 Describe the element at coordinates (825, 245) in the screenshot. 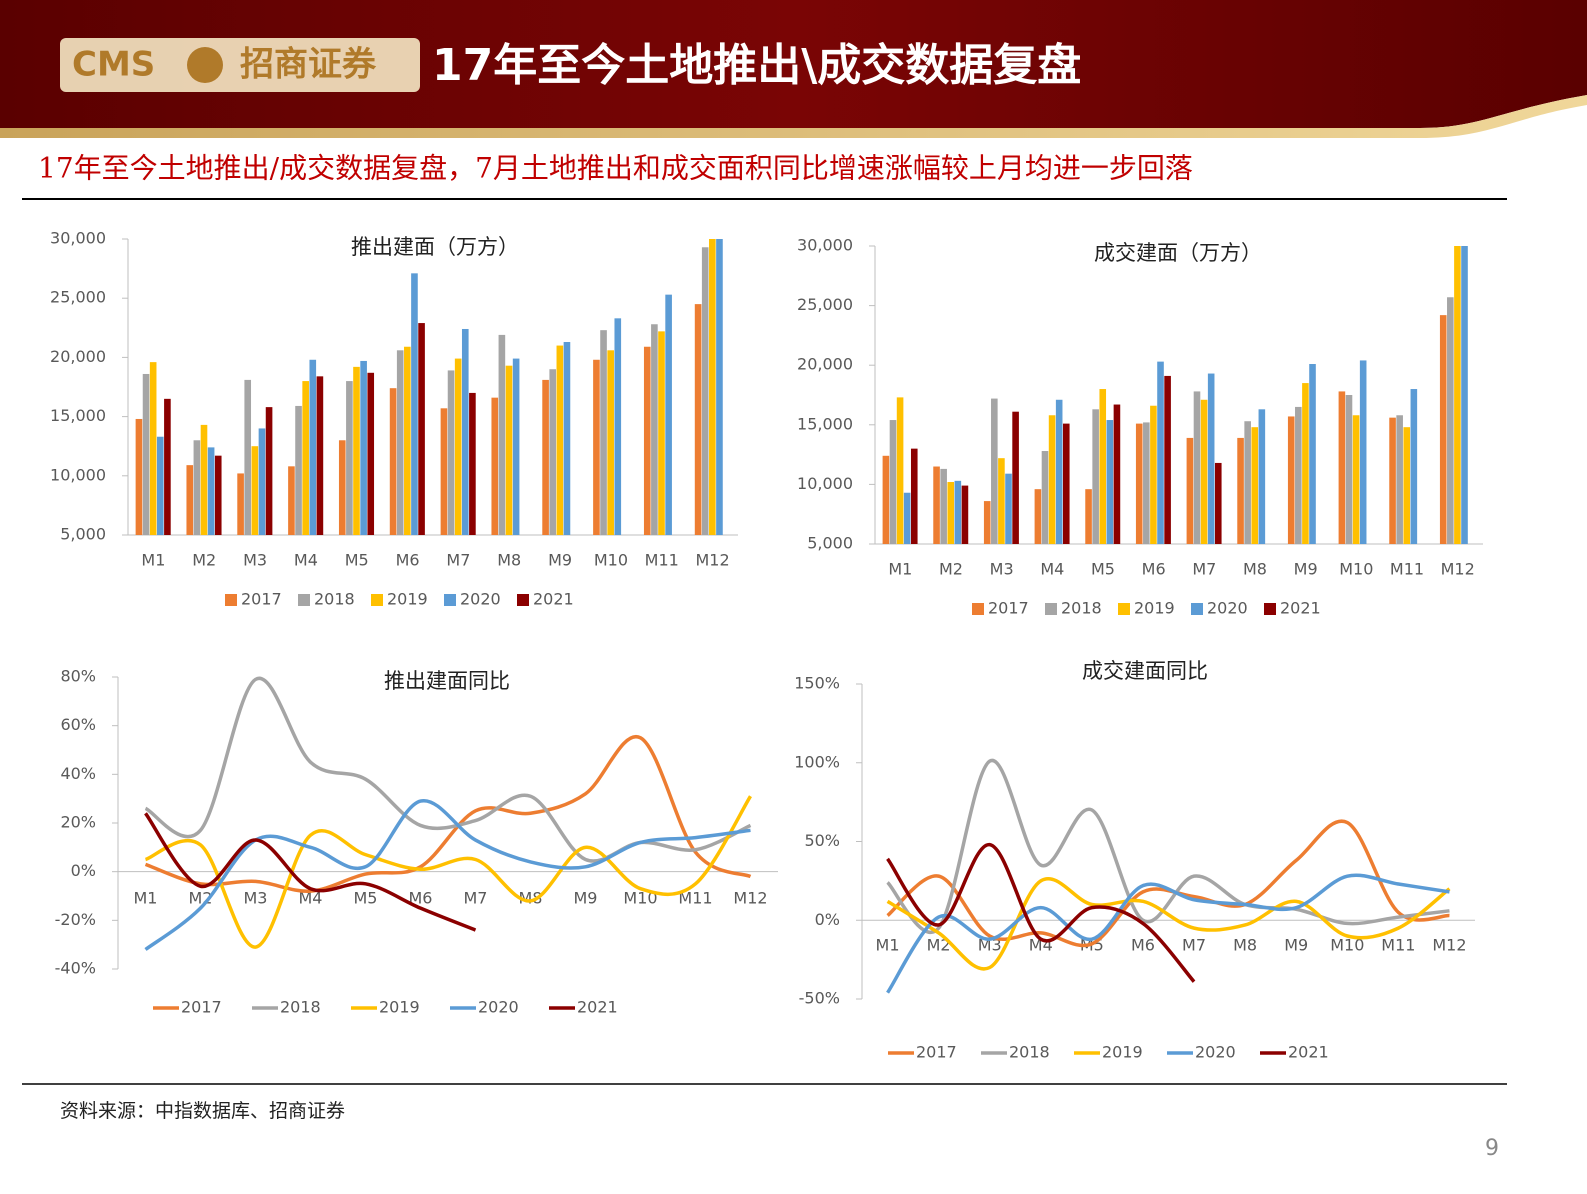

I see `y-tick-label: 30,000` at that location.